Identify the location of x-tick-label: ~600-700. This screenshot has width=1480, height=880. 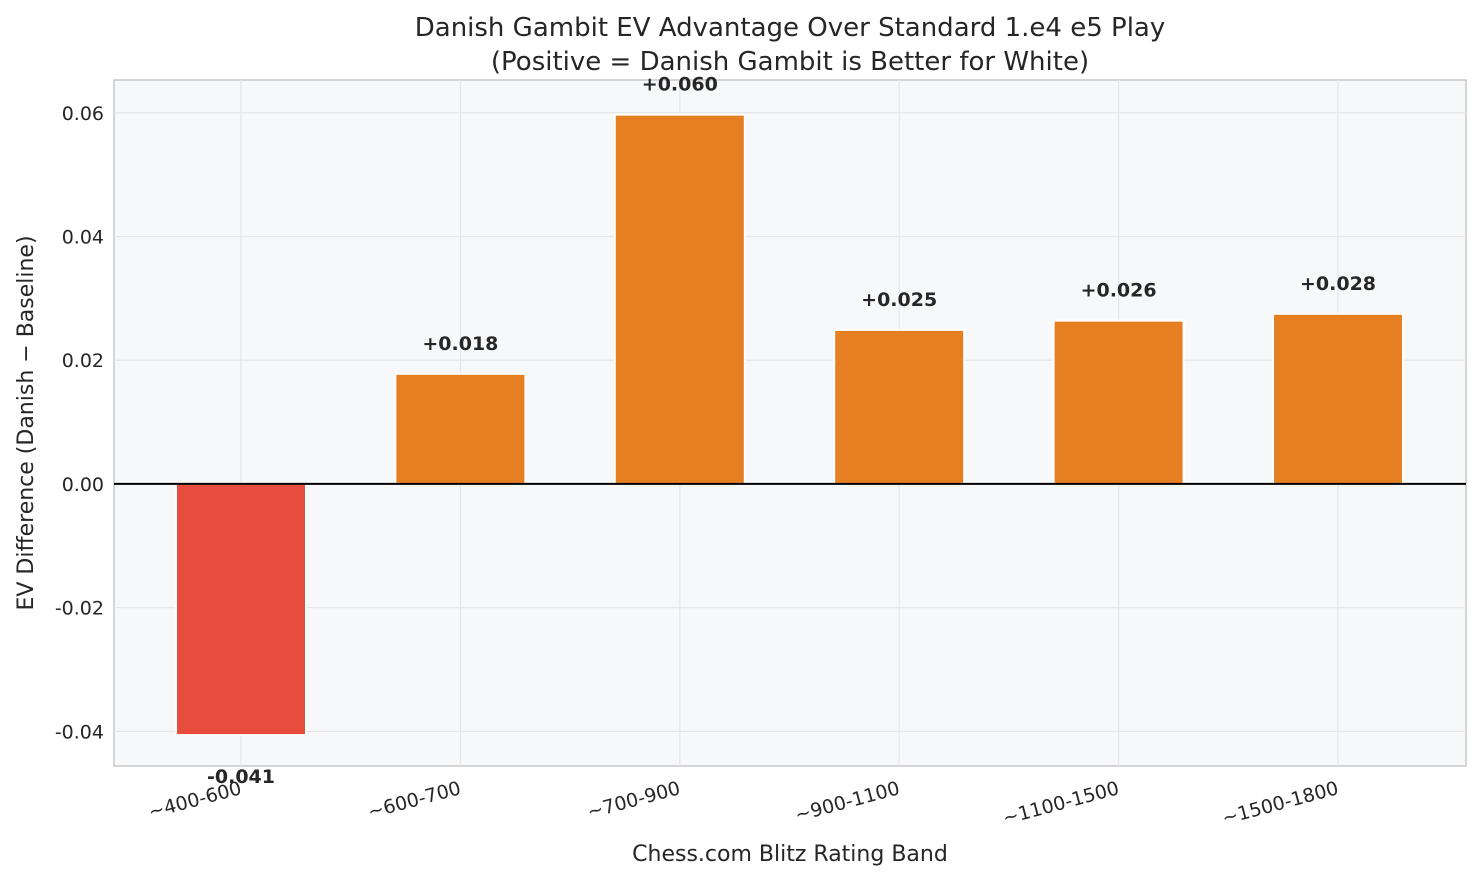
(414, 800).